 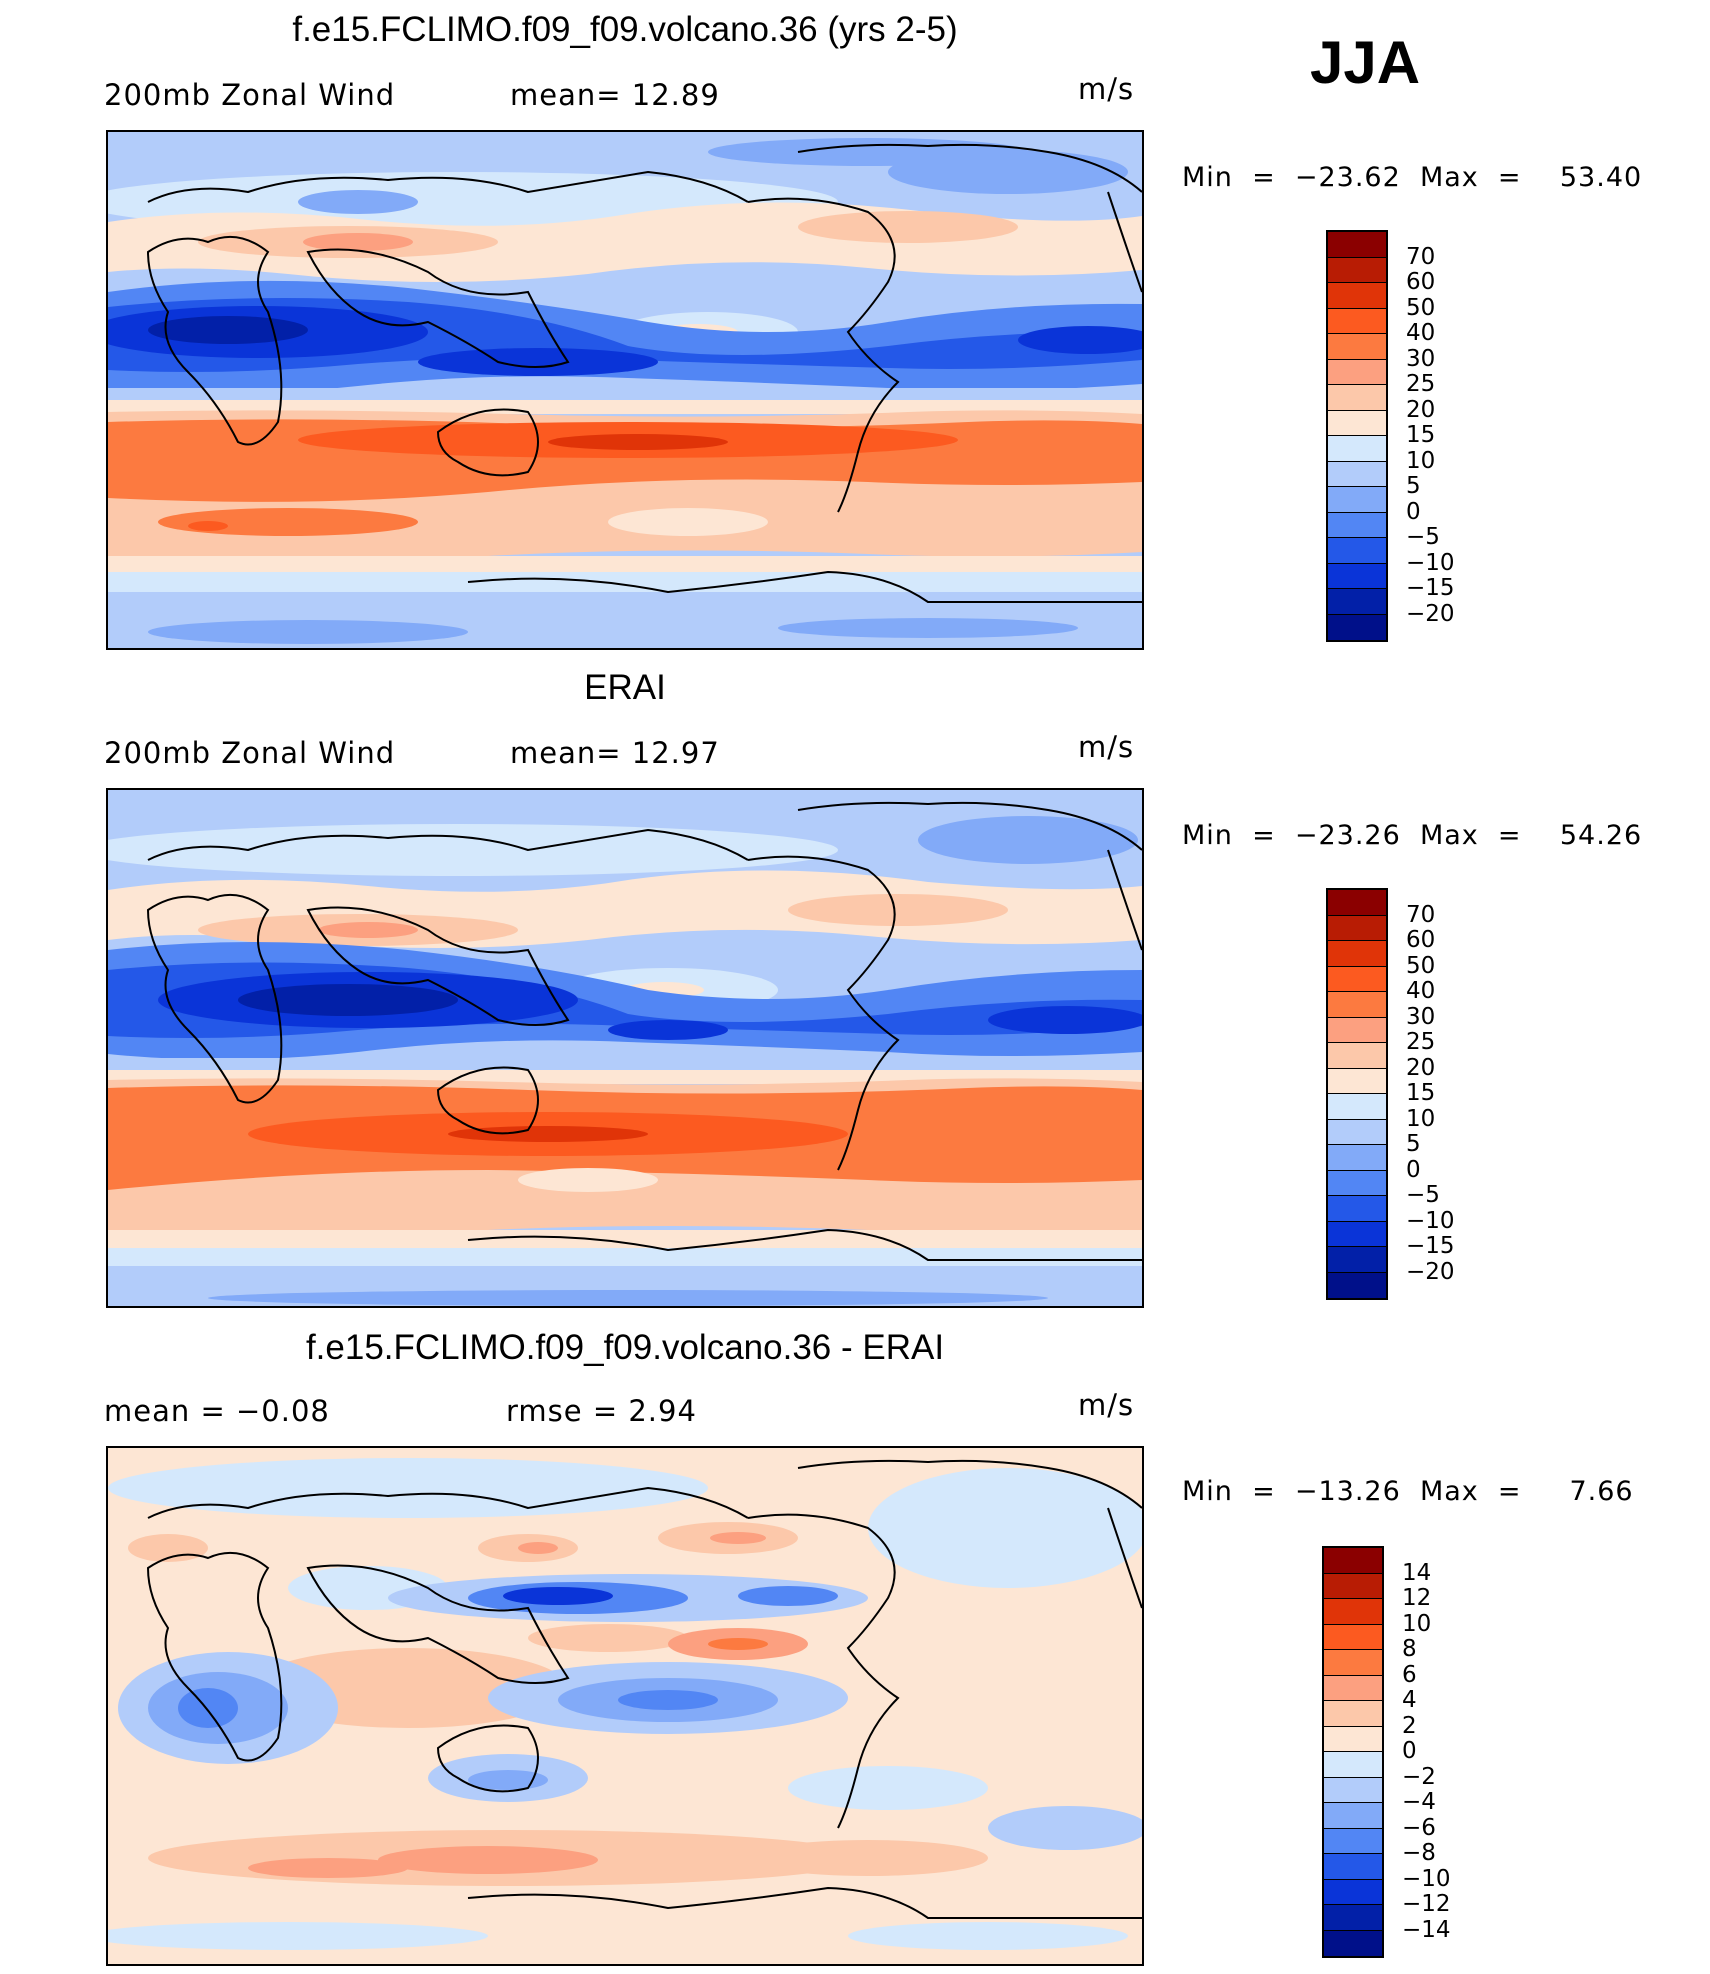 What do you see at coordinates (250, 95) in the screenshot?
I see `panel-model-field-label: 200mb Zonal Wind` at bounding box center [250, 95].